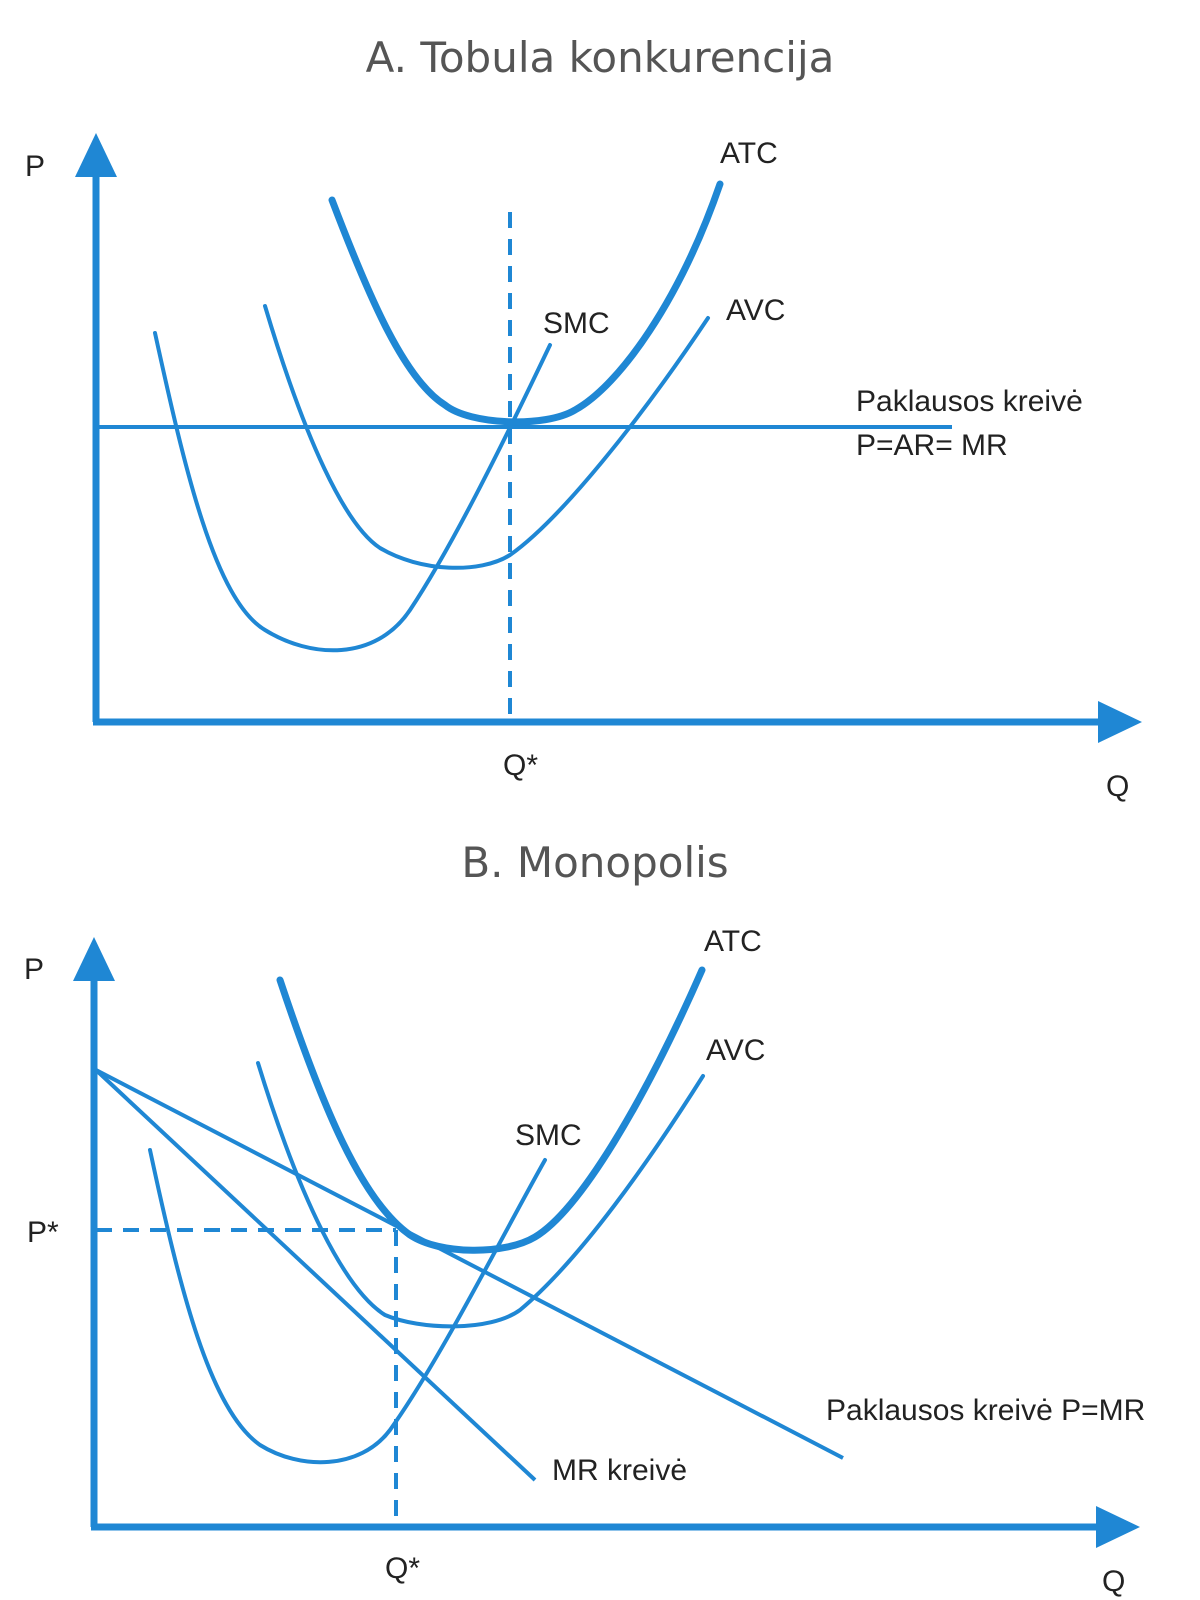 The width and height of the screenshot is (1200, 1600). Describe the element at coordinates (486, 437) in the screenshot. I see `panel-a-avc-curve` at that location.